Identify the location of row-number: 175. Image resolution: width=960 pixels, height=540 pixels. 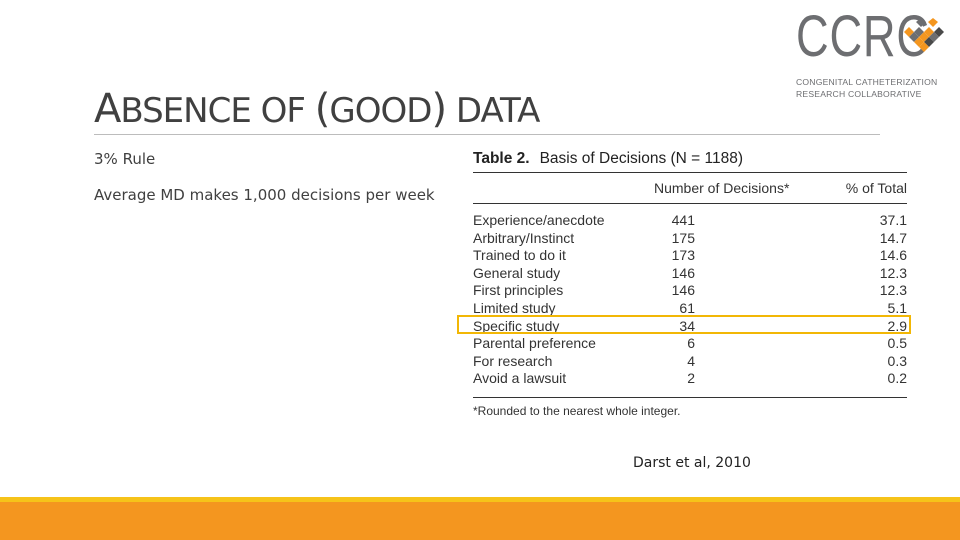
(683, 237).